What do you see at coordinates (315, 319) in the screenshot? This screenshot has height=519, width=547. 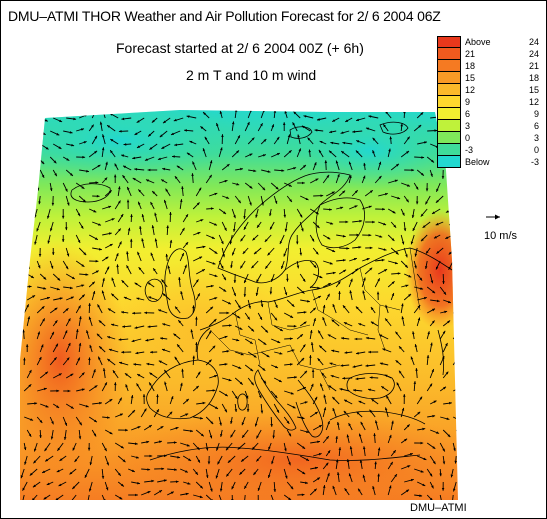 I see `country-borders` at bounding box center [315, 319].